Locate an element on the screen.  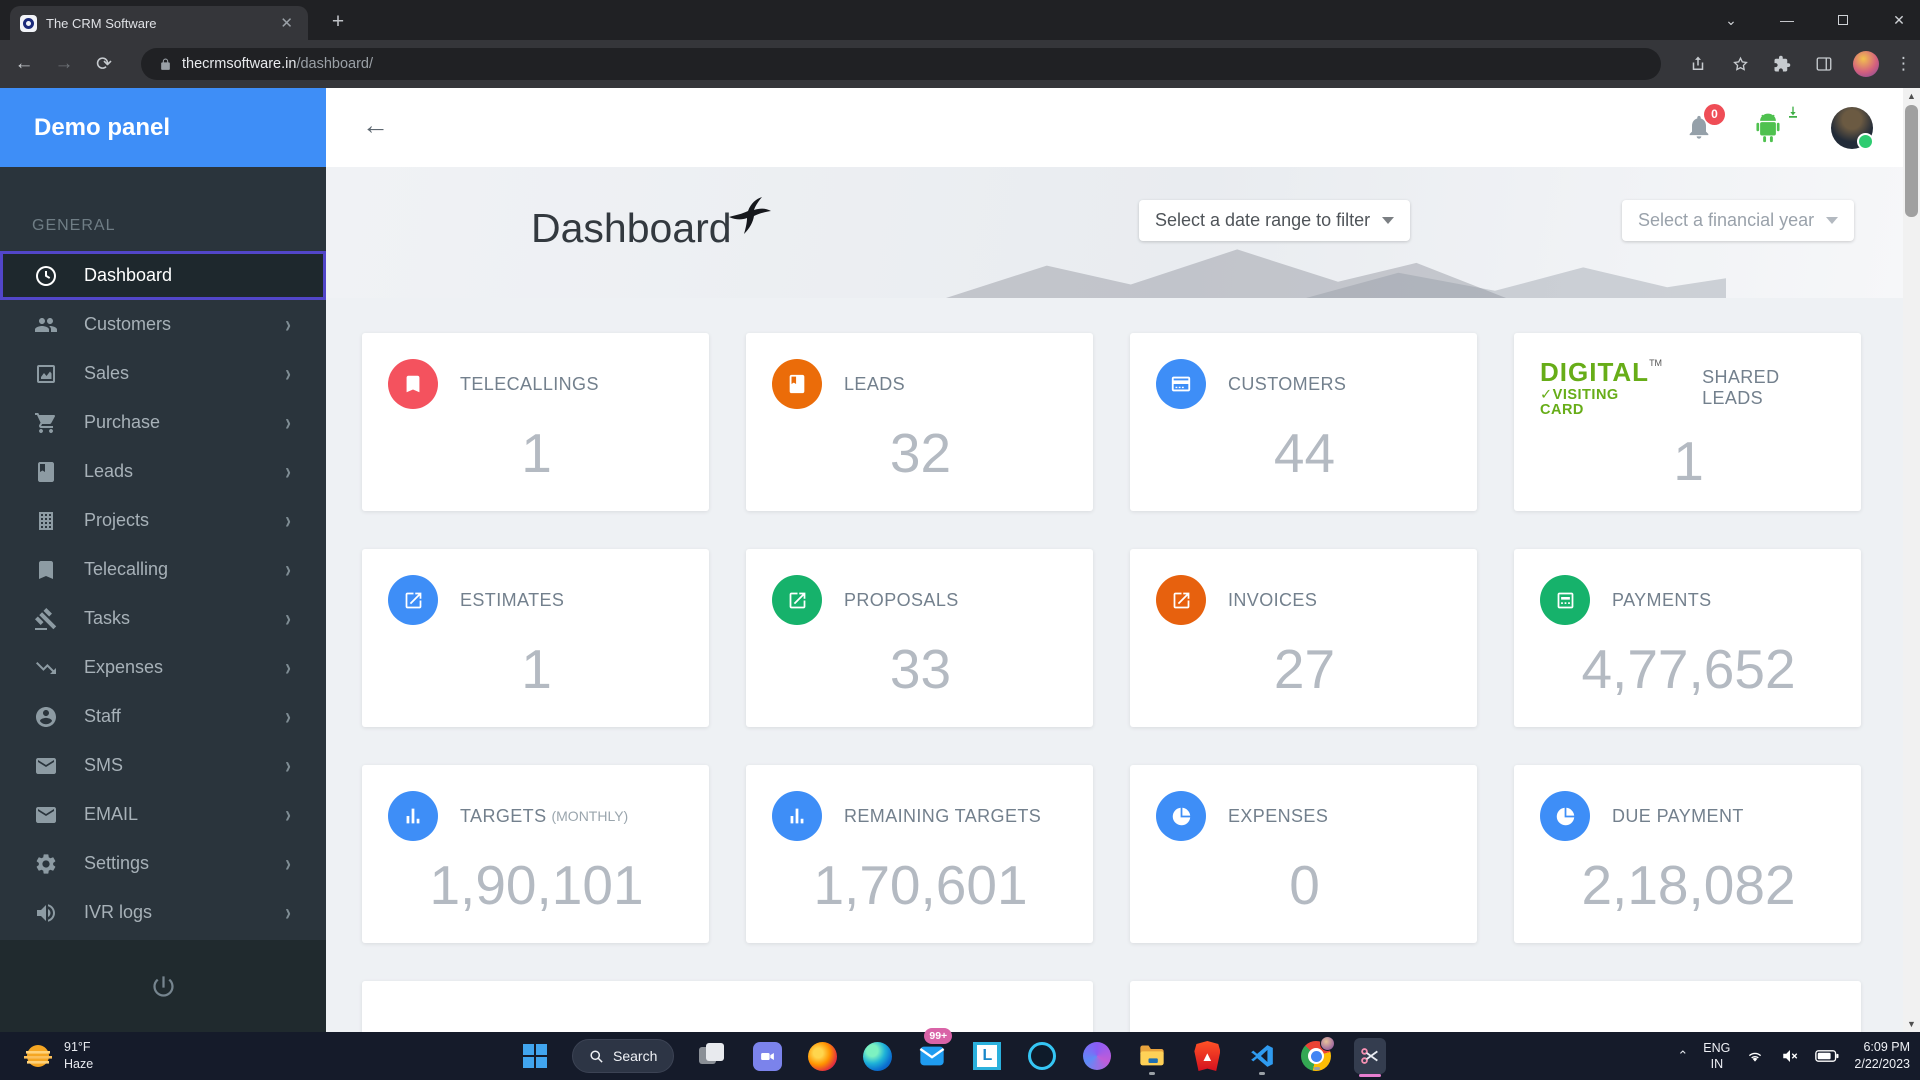
financial-year-filter-dropdown: Select a financial year is located at coordinates (1738, 220).